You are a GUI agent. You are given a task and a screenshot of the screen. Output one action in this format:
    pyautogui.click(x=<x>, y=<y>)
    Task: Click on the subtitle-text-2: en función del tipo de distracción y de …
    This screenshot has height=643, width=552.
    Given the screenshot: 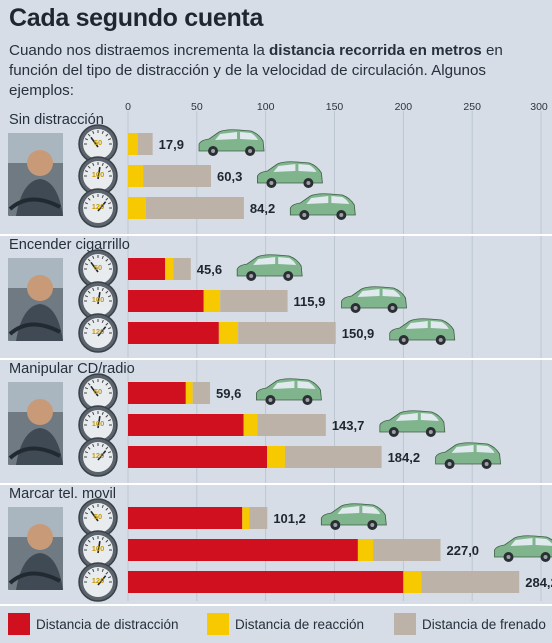 What is the action you would take?
    pyautogui.click(x=256, y=70)
    